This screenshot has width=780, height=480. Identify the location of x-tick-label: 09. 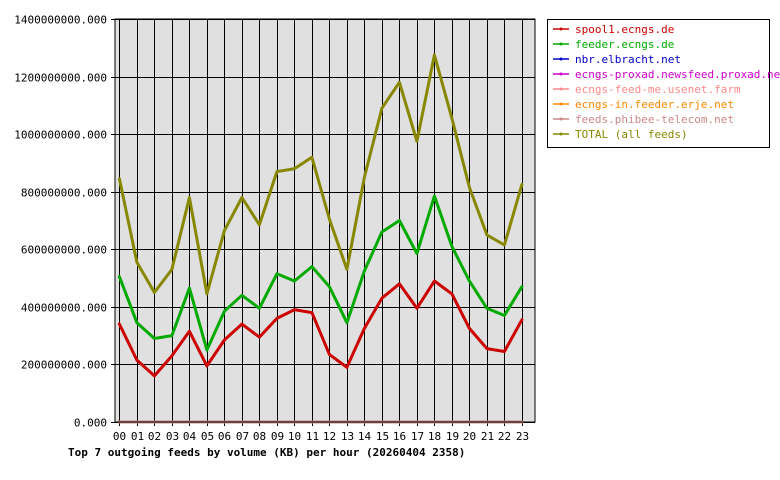
(277, 436).